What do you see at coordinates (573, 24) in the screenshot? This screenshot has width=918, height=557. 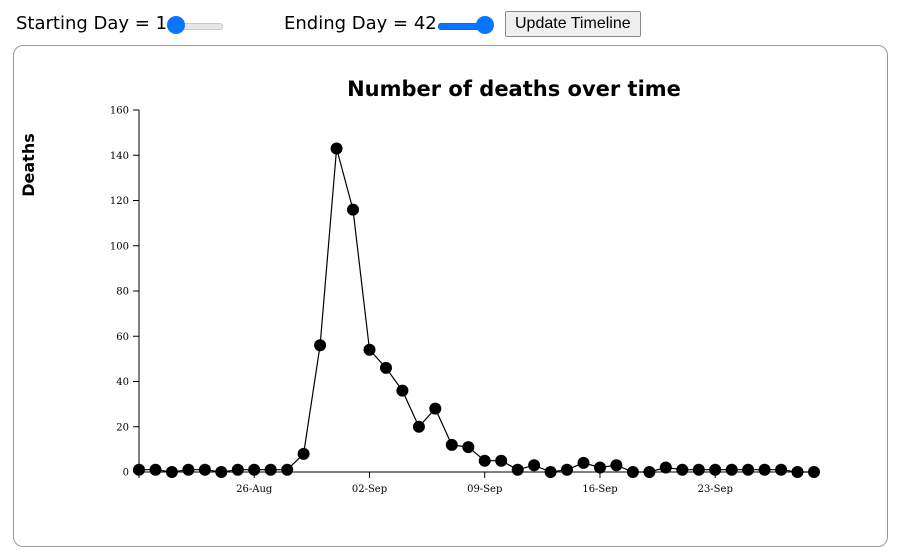 I see `update-timeline-button: Update Timeline` at bounding box center [573, 24].